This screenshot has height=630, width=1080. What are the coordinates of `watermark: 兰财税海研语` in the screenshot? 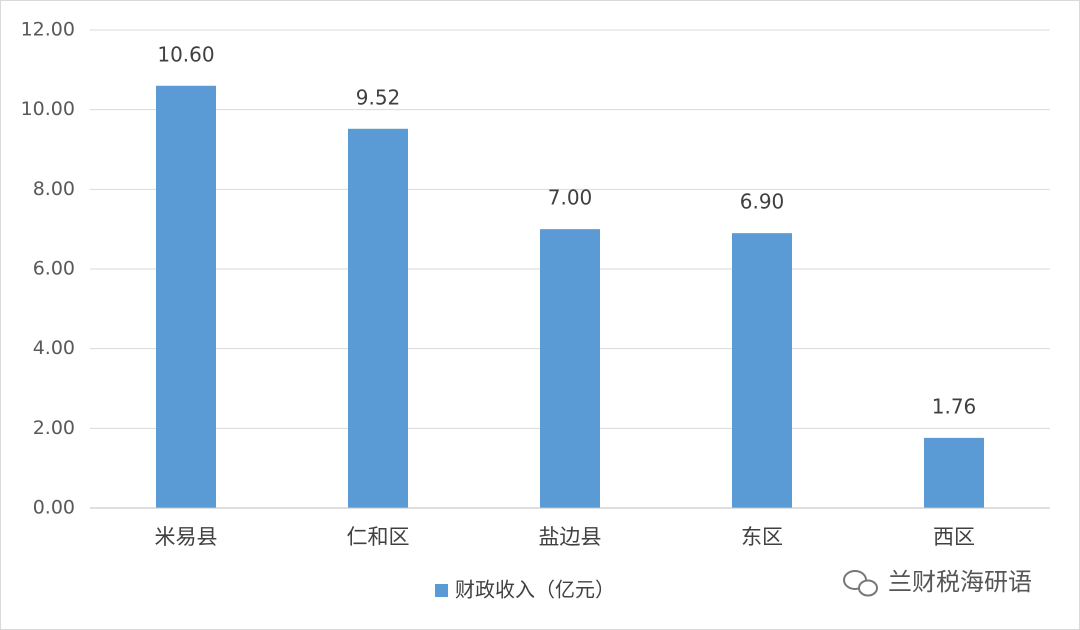 It's located at (960, 582).